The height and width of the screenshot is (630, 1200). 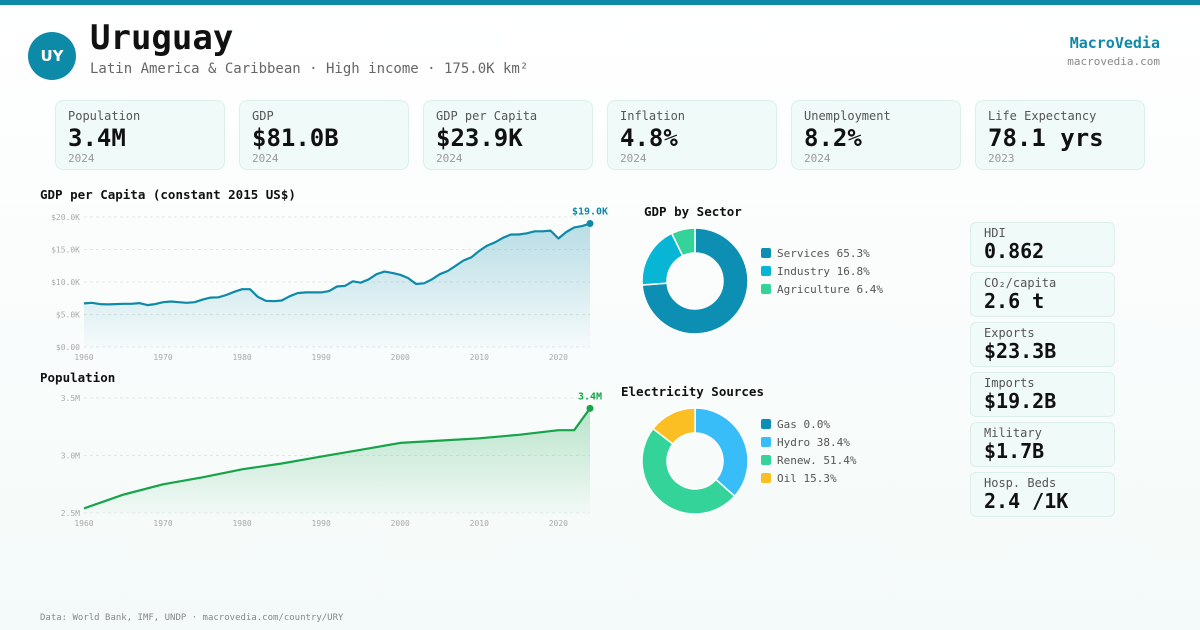 I want to click on legend-label: Agriculture 6.4%, so click(x=830, y=289).